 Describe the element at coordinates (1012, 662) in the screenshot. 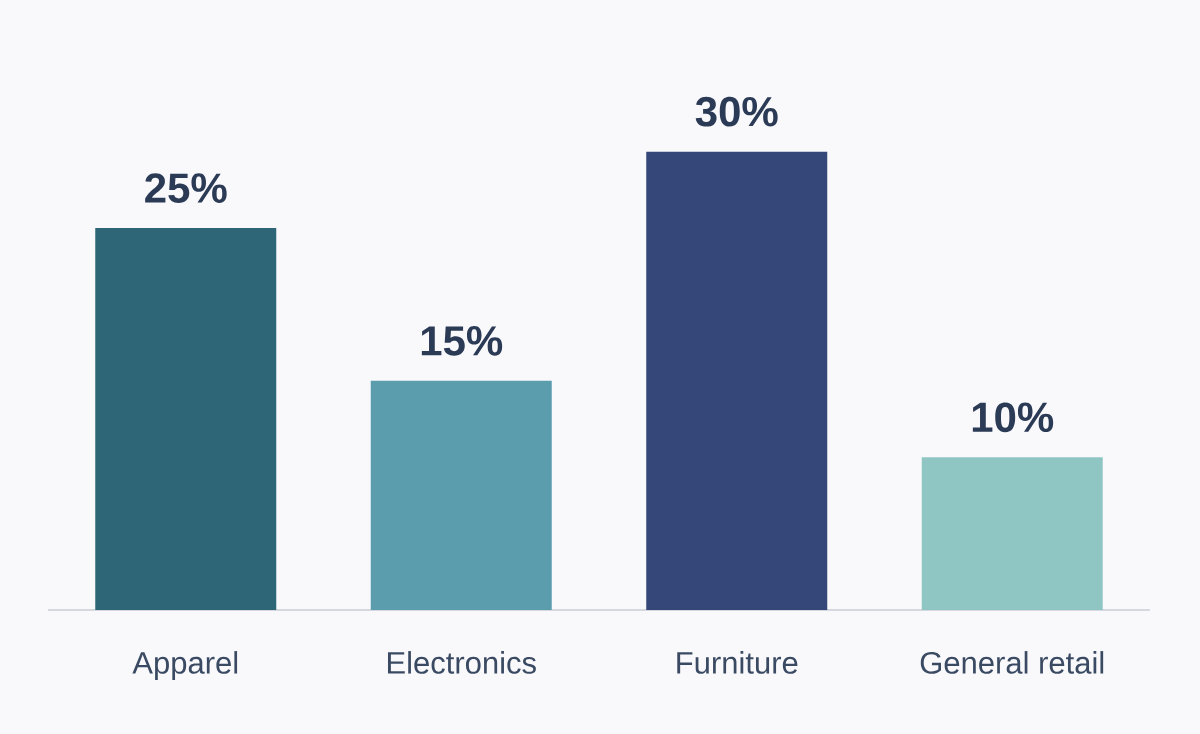

I see `x-tick-label: General retail` at that location.